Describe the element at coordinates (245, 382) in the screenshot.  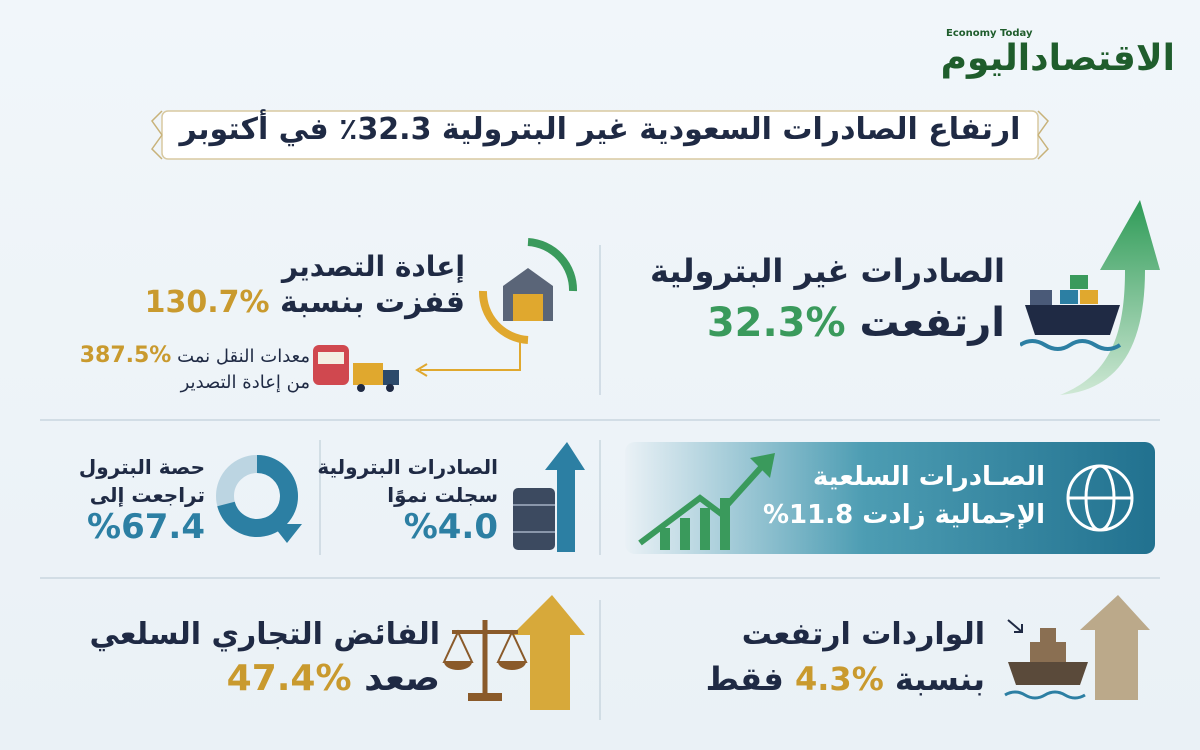
I see `reexport-note-2: من إعادة التصدير` at that location.